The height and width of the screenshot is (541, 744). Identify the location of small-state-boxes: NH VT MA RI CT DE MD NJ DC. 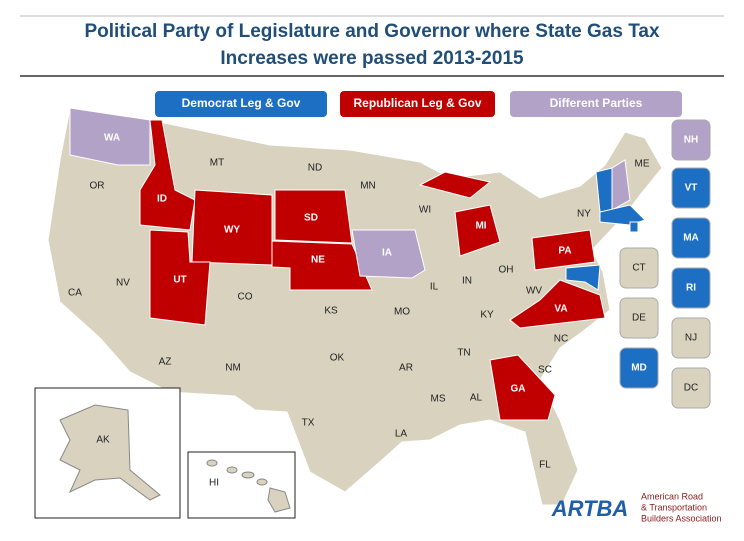
(665, 264).